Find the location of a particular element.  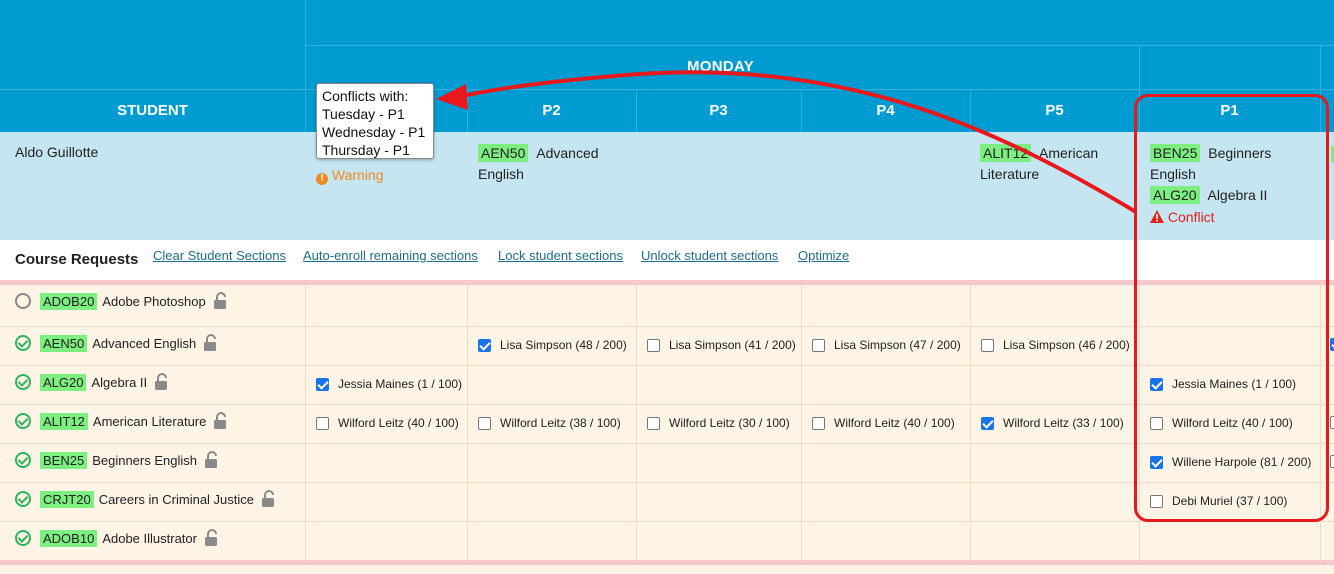

course-code-badge: CRJT20 is located at coordinates (67, 499).